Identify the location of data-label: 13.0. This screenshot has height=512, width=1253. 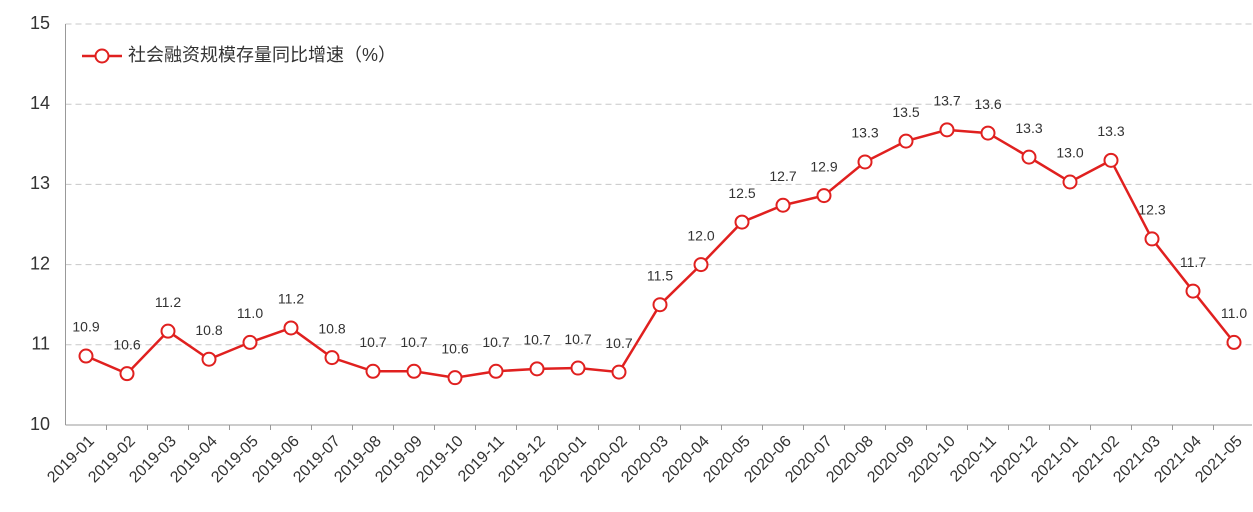
(1069, 153).